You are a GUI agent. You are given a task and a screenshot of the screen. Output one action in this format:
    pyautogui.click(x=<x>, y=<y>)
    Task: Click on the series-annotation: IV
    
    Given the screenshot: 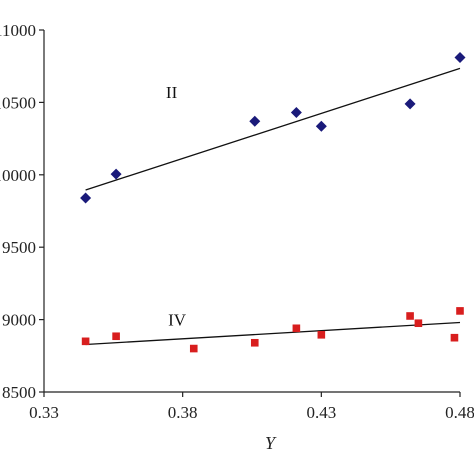 What is the action you would take?
    pyautogui.click(x=177, y=319)
    